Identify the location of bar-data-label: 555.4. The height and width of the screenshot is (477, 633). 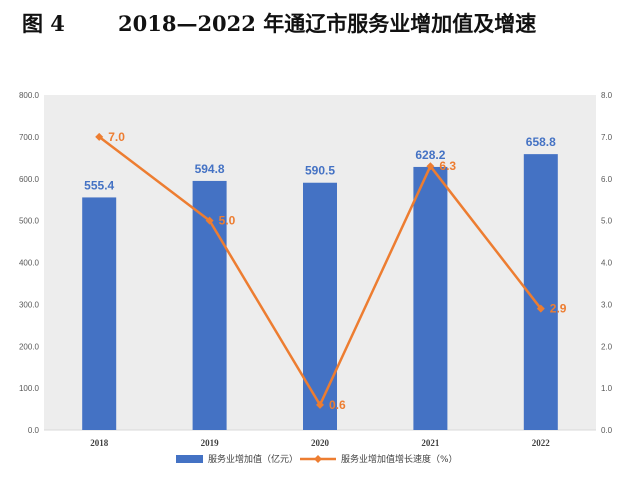
(99, 185).